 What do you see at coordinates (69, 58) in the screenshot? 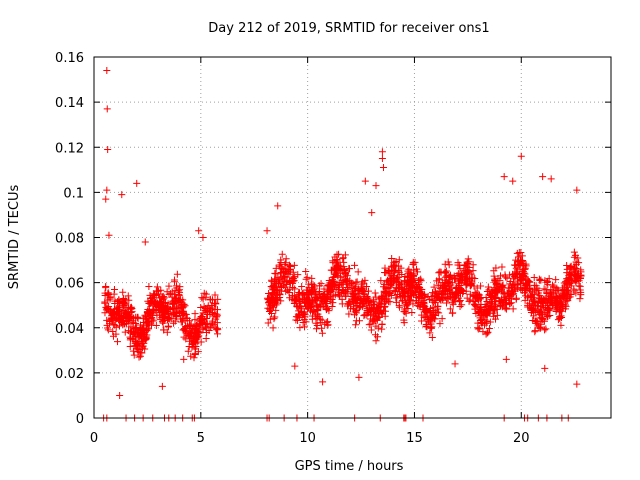
I see `y-tick-label: 0.16` at bounding box center [69, 58].